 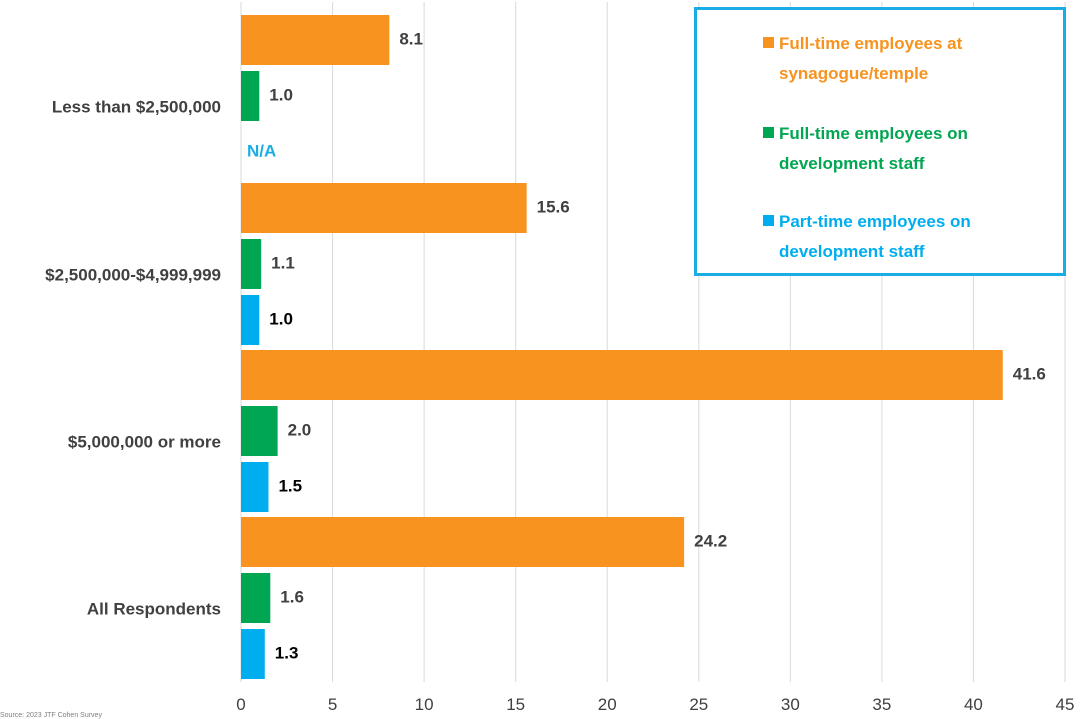 I want to click on x-tick-label-9: 45, so click(x=1065, y=704).